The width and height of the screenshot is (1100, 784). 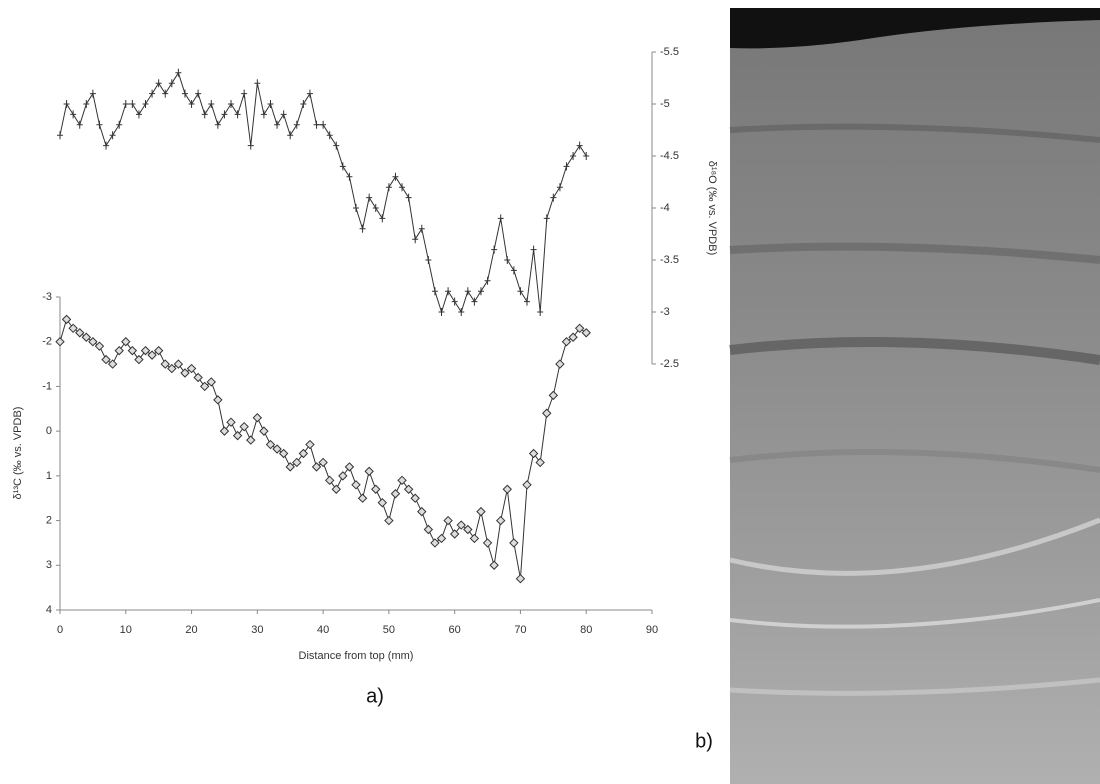 What do you see at coordinates (586, 630) in the screenshot?
I see `x-tick-label: 80` at bounding box center [586, 630].